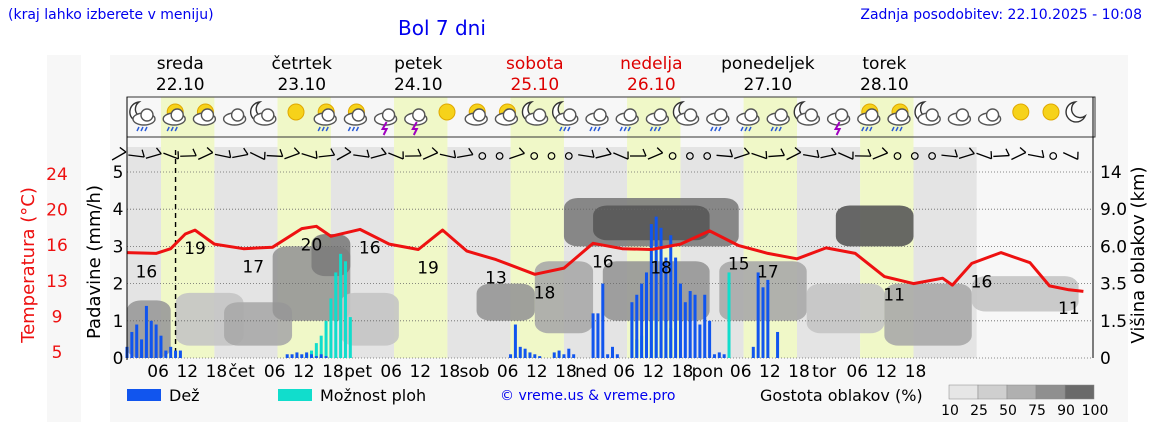 Image resolution: width=1152 pixels, height=443 pixels. Describe the element at coordinates (57, 246) in the screenshot. I see `temperature-tick: 16` at that location.